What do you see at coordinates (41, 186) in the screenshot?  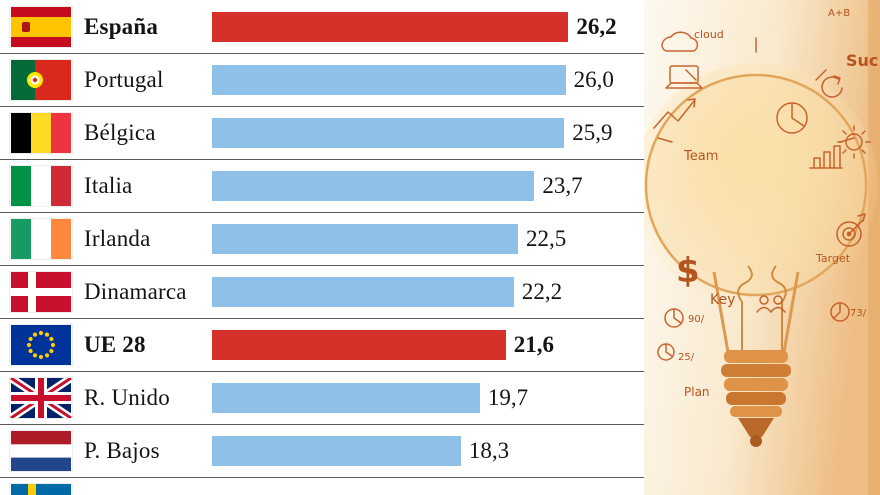 I see `flag-icon-it` at bounding box center [41, 186].